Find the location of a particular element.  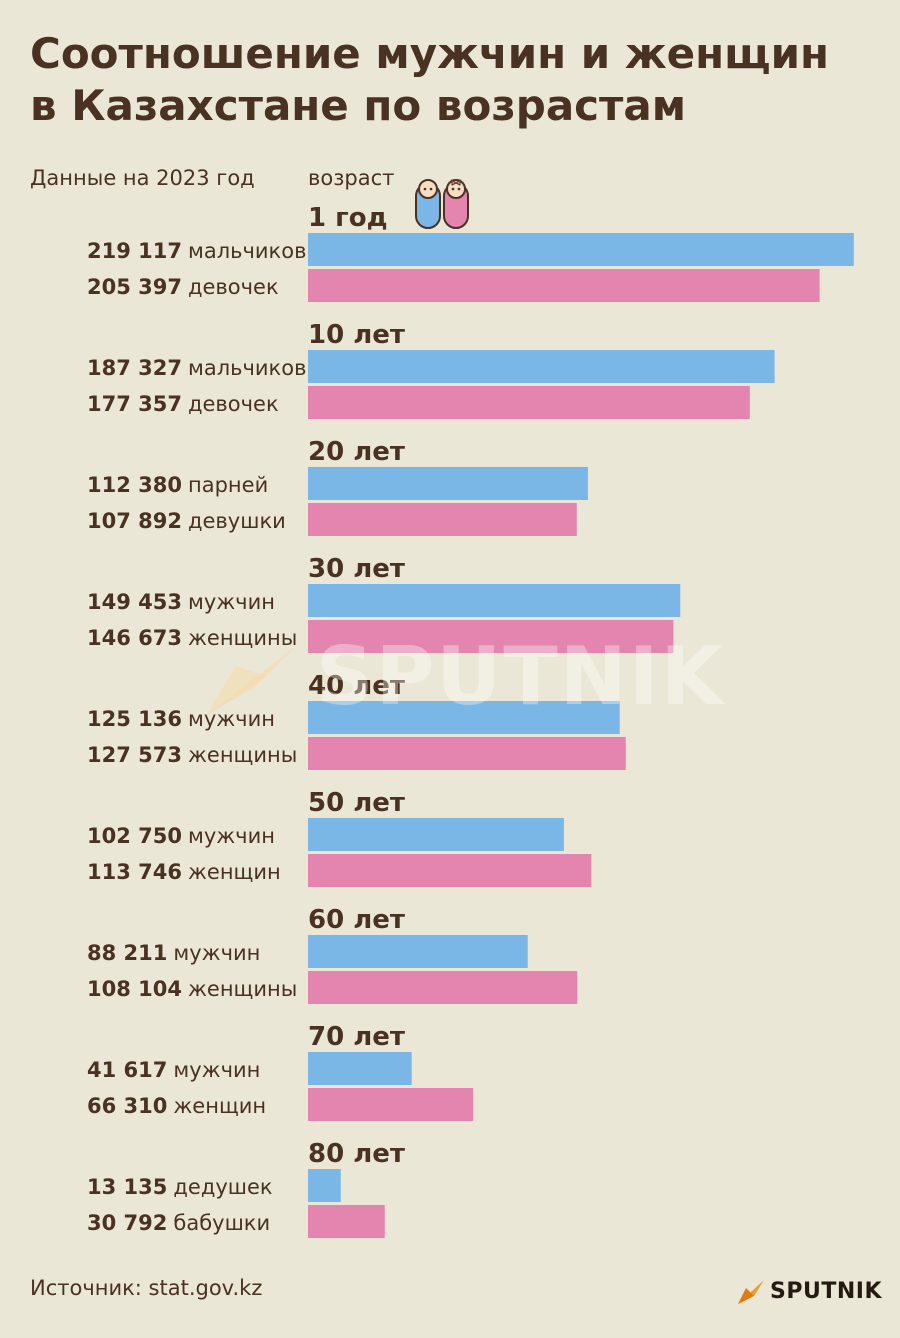

female-value-label: 107 892 девушки is located at coordinates (186, 521).